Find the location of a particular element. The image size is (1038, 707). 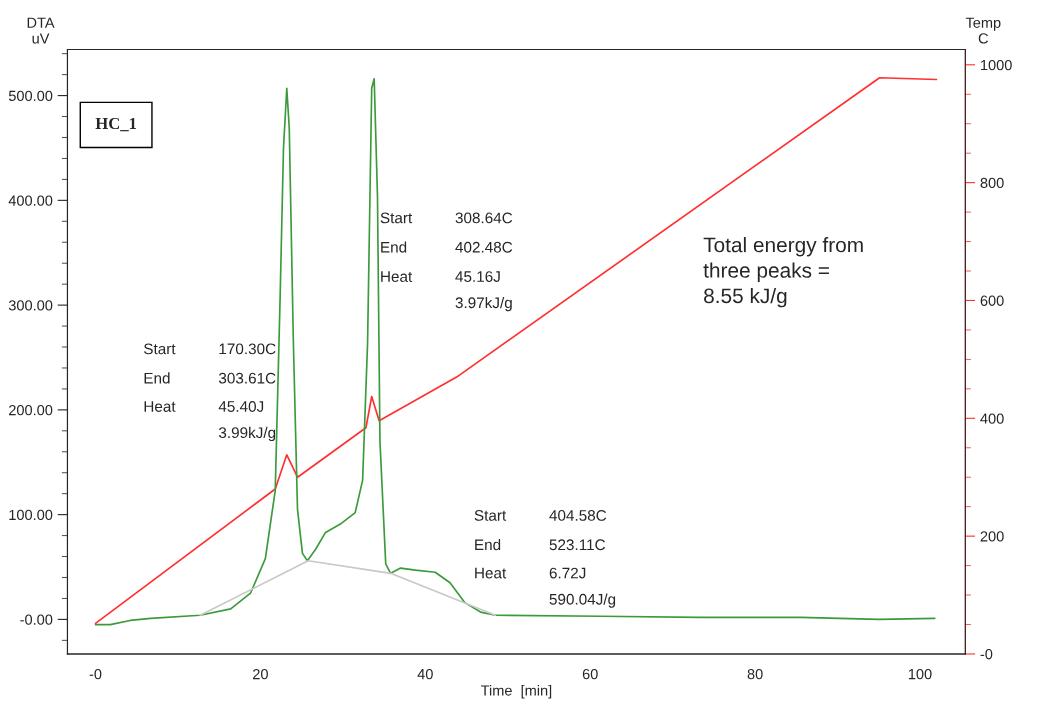

annotation: HC_1 is located at coordinates (116, 124).